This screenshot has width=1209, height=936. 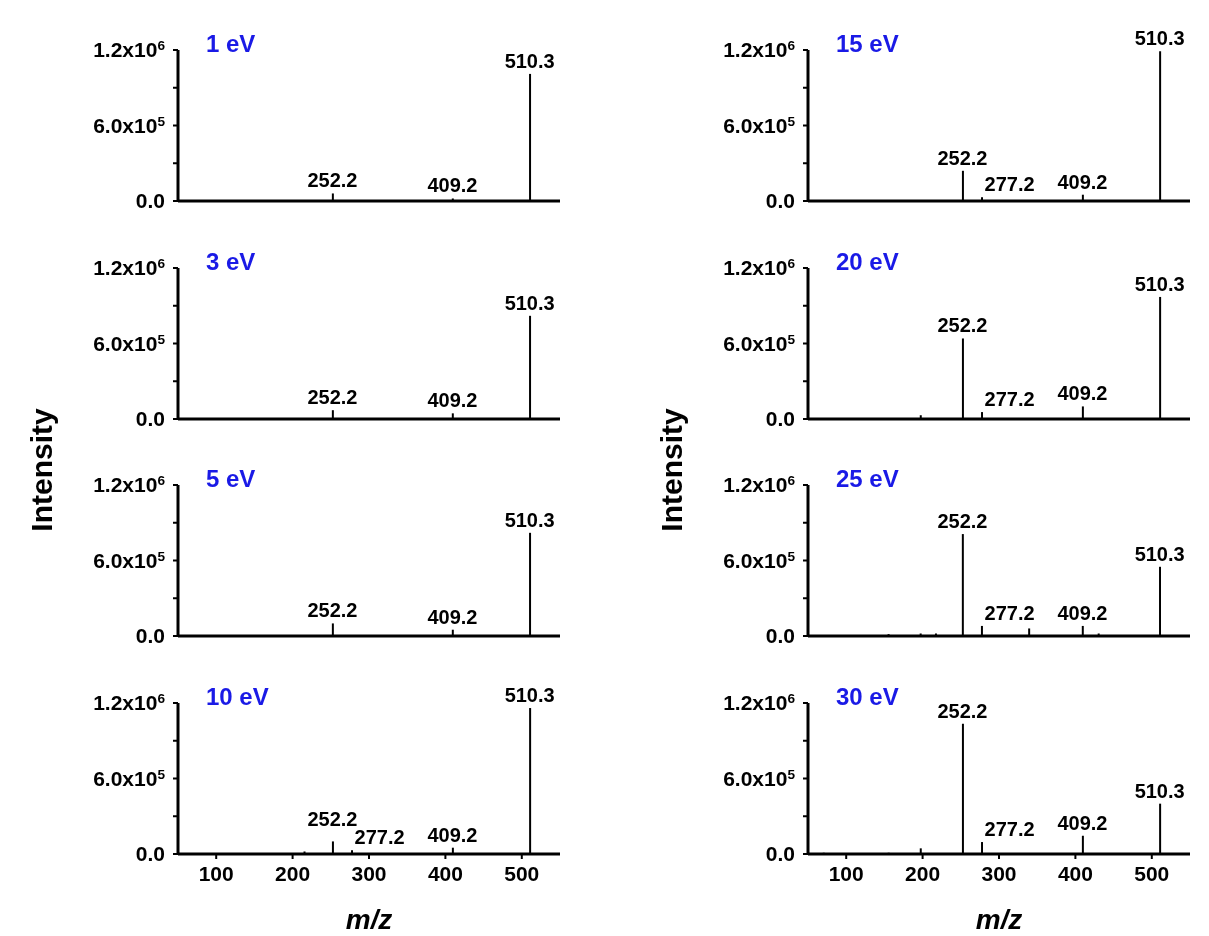 I want to click on chart-title: 5 eV, so click(x=231, y=478).